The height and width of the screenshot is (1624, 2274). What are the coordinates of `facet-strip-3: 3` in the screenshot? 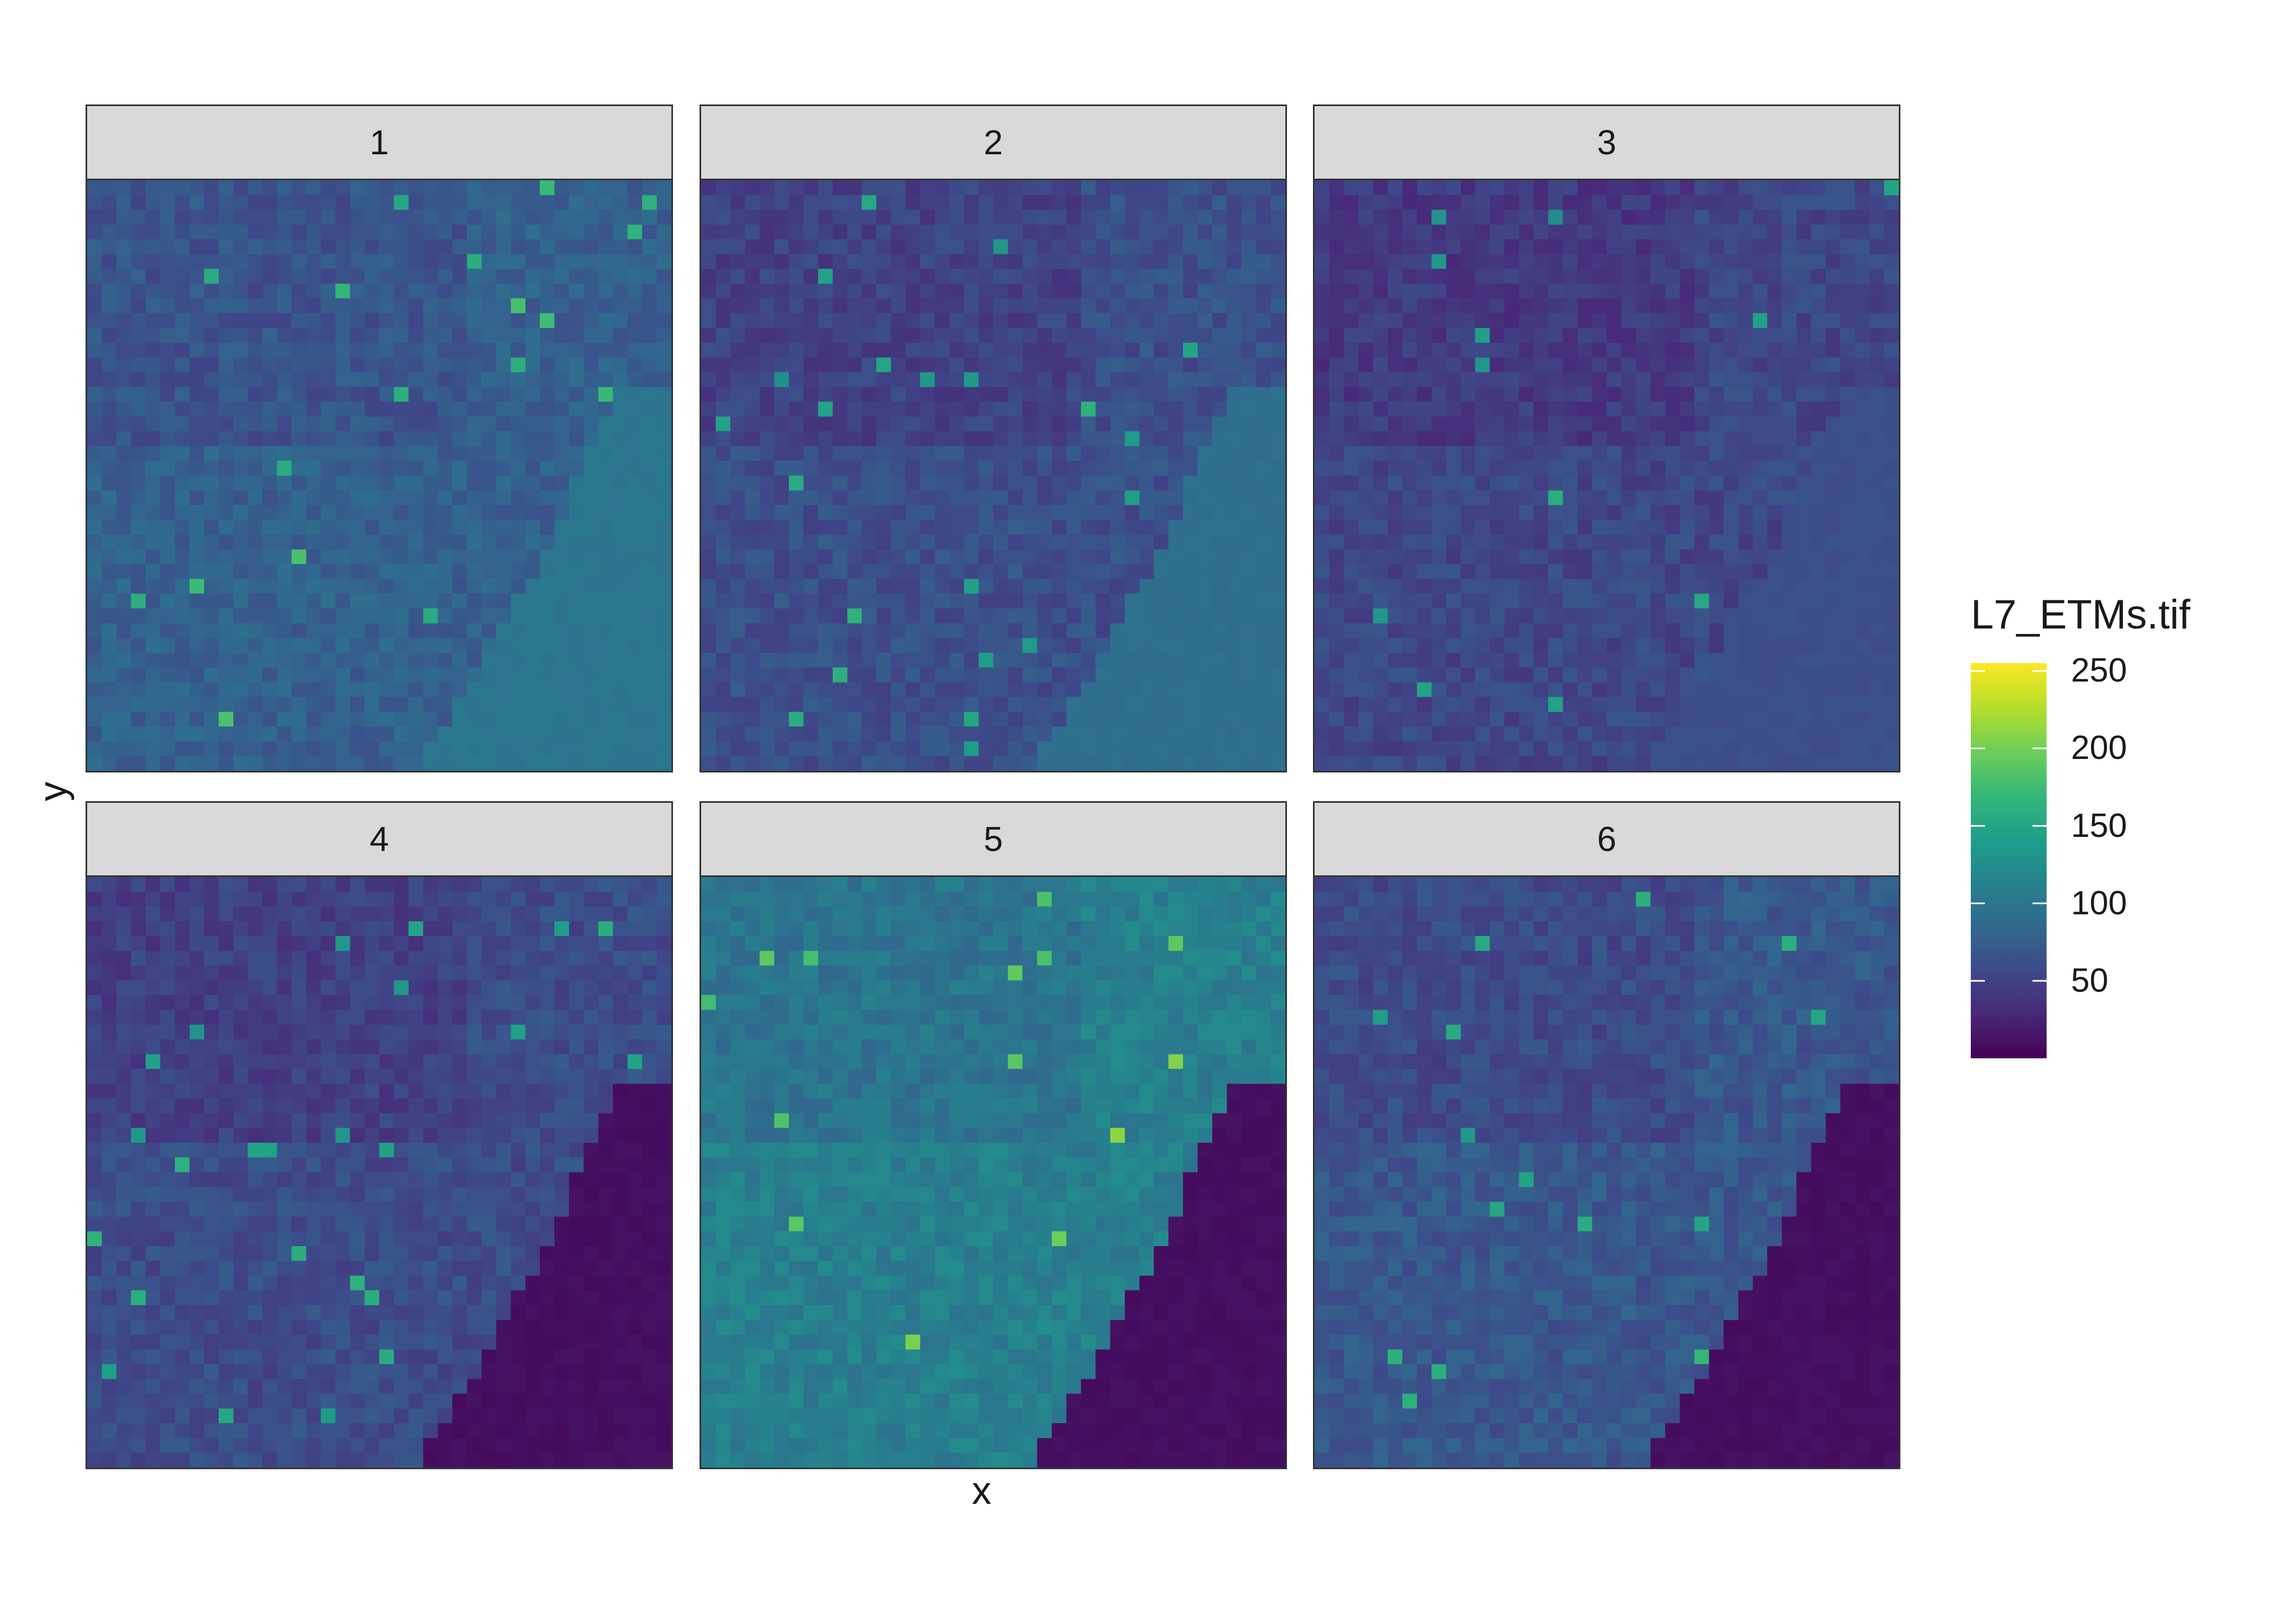 It's located at (1607, 142).